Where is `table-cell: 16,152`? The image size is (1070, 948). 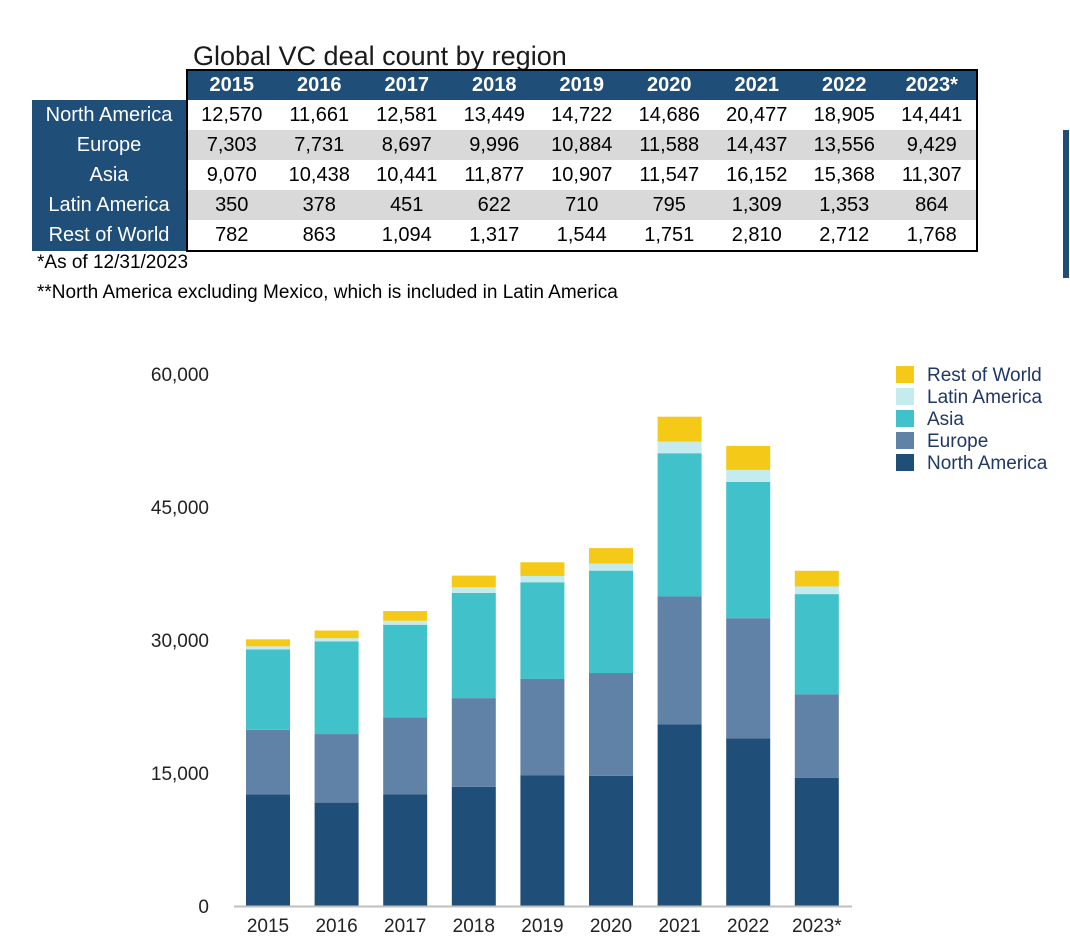
table-cell: 16,152 is located at coordinates (757, 175).